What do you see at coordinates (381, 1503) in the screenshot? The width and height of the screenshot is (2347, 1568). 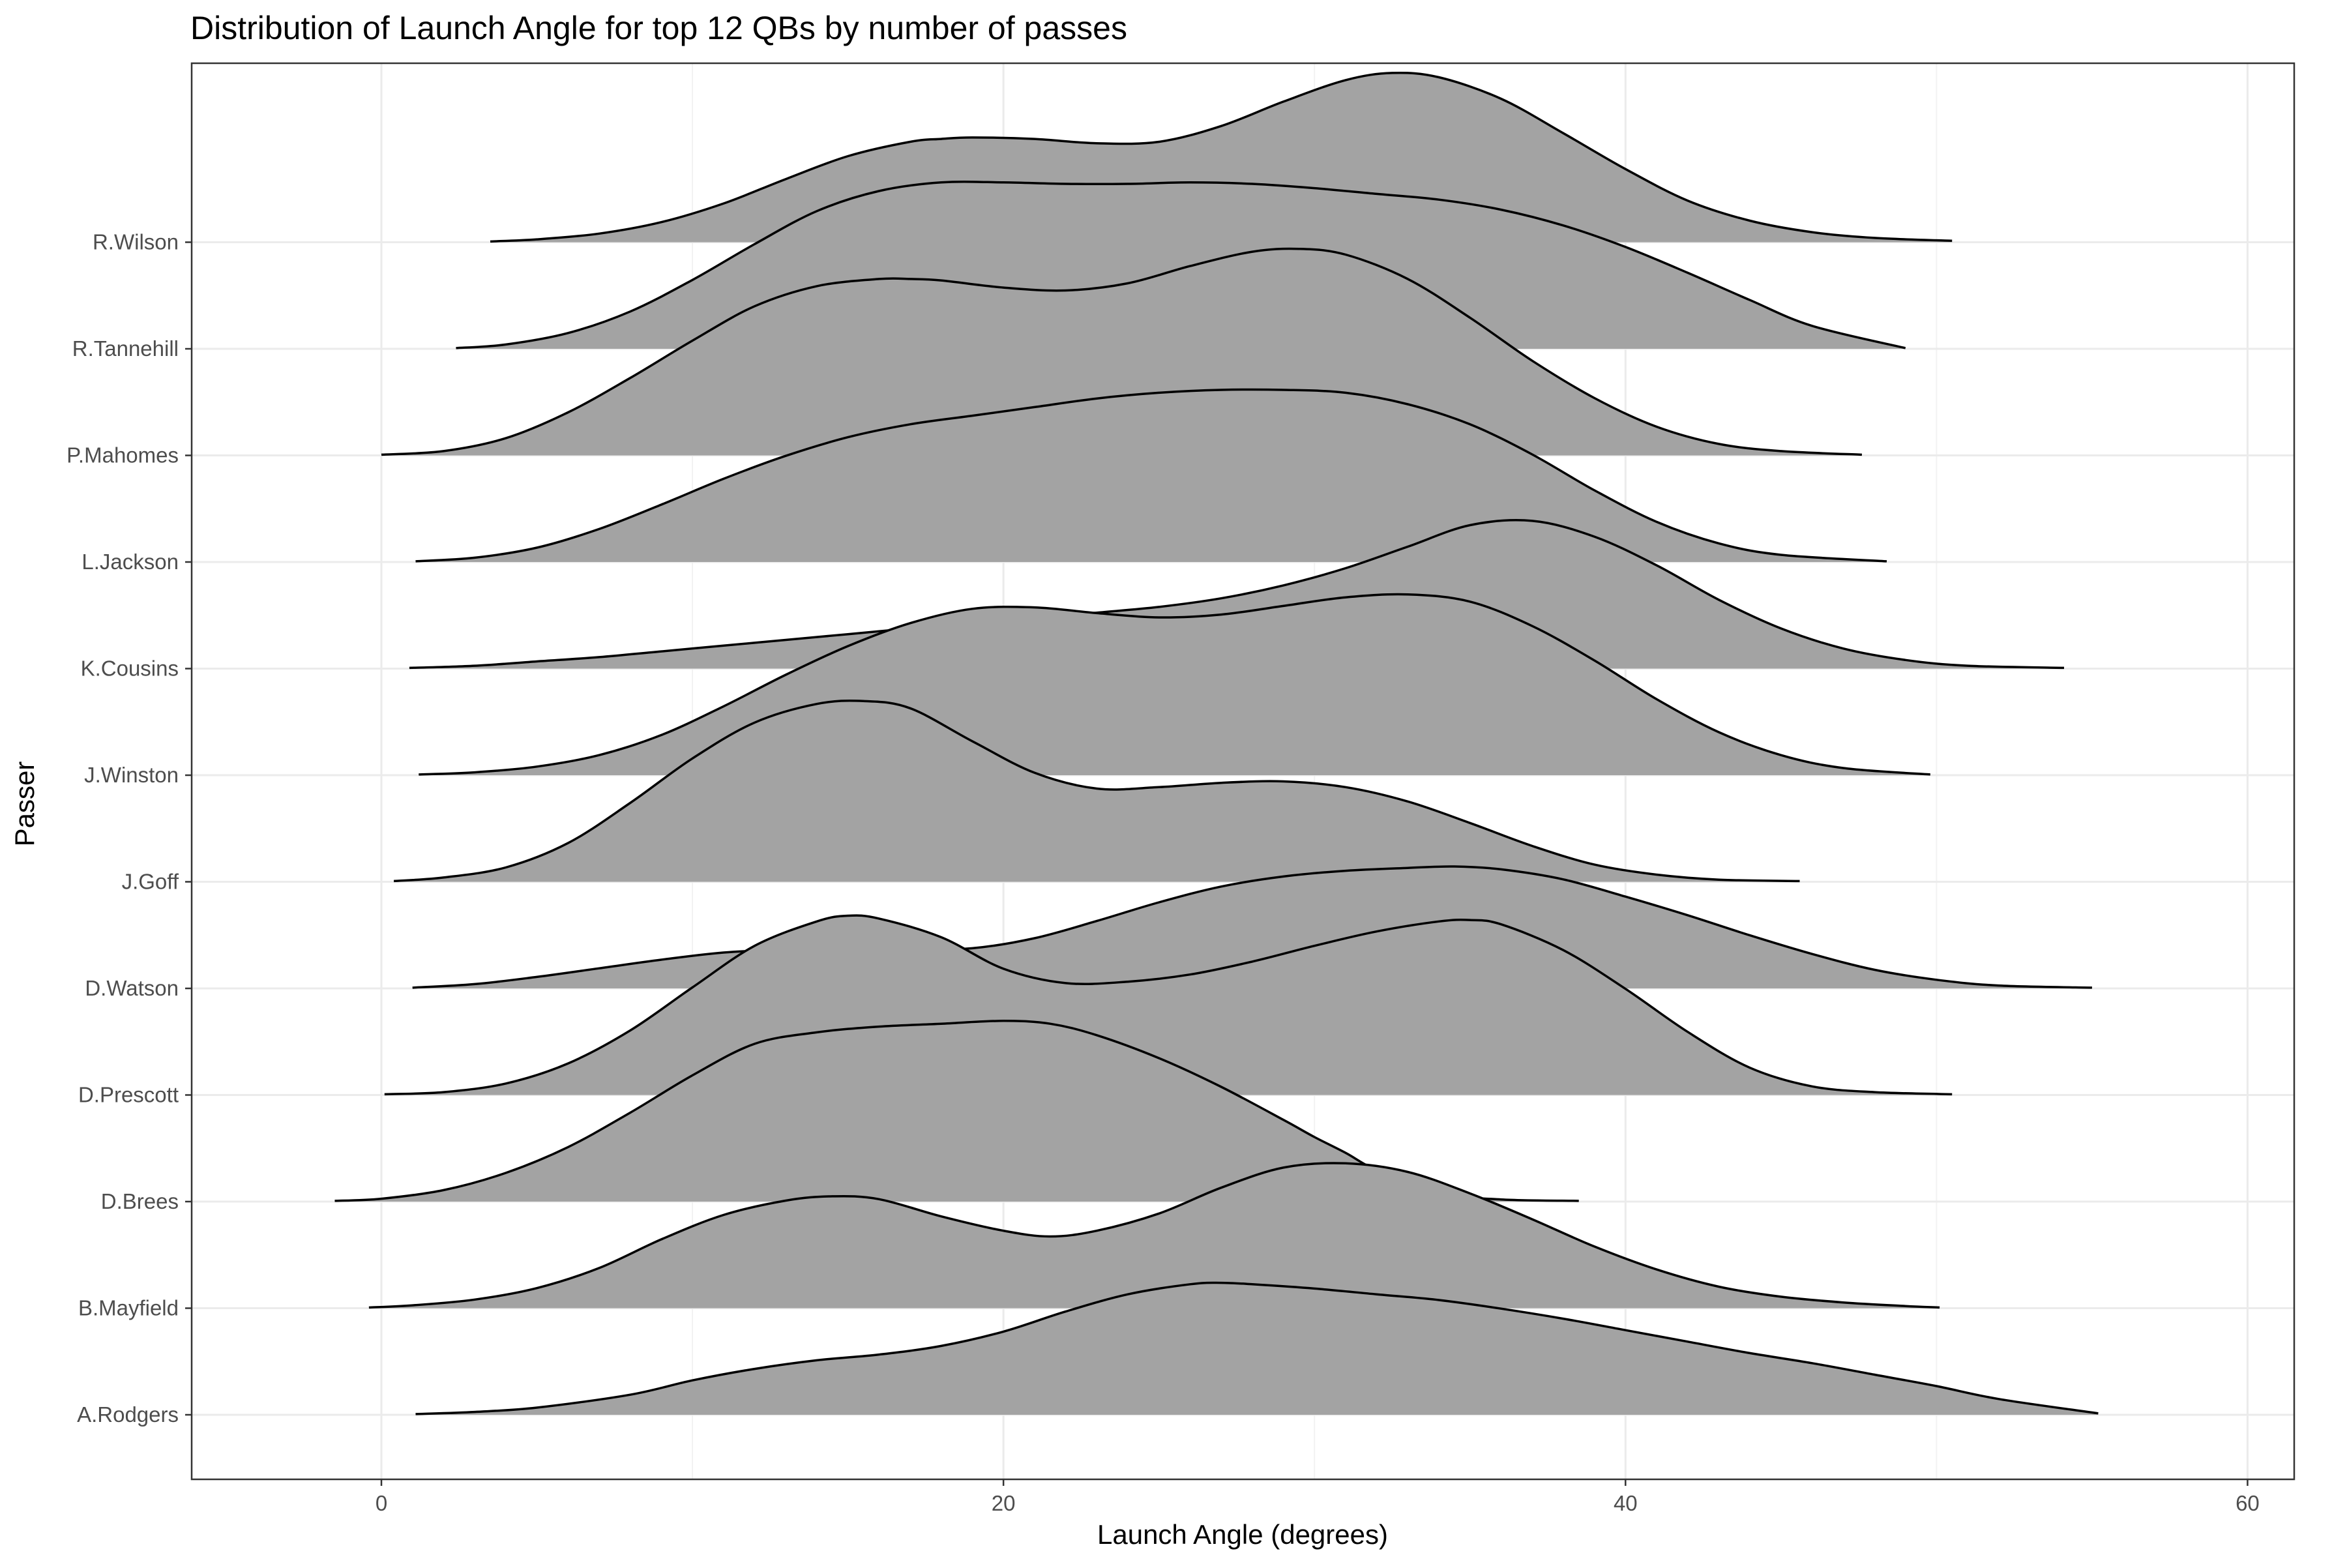 I see `x-tick-label: 0` at bounding box center [381, 1503].